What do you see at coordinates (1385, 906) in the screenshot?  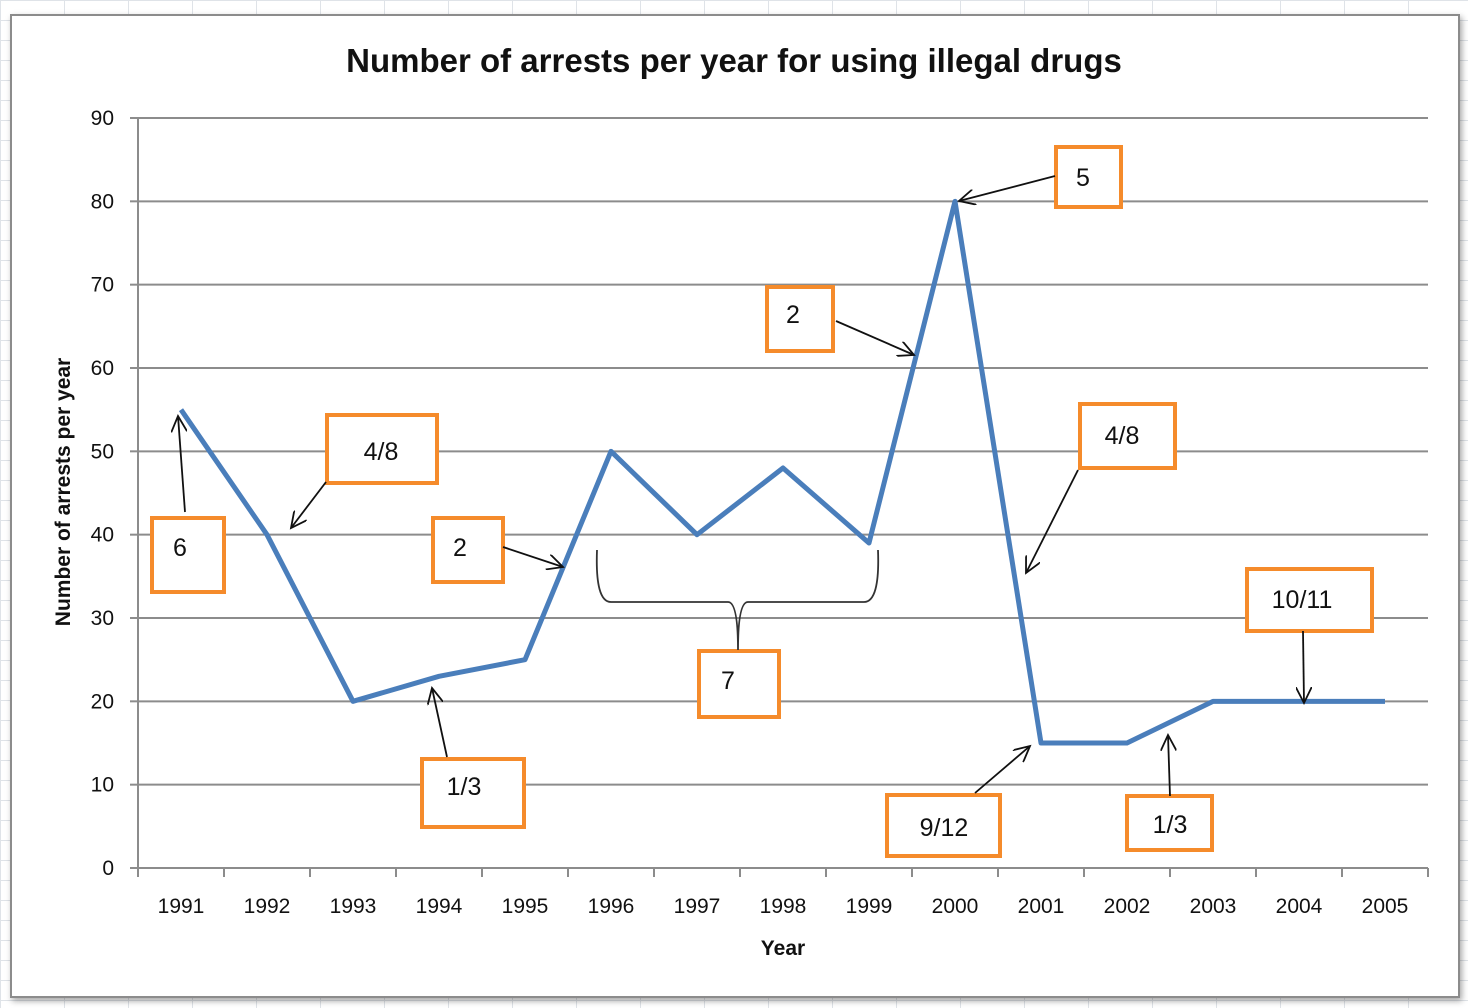 I see `x-tick-label: 2005` at bounding box center [1385, 906].